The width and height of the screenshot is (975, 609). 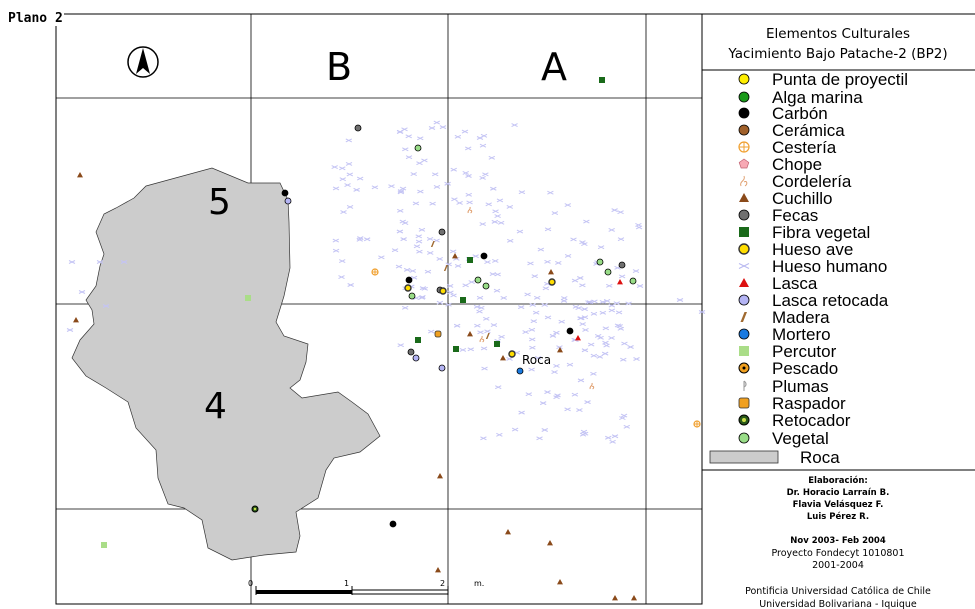 What do you see at coordinates (352, 590) in the screenshot?
I see `scale-bar` at bounding box center [352, 590].